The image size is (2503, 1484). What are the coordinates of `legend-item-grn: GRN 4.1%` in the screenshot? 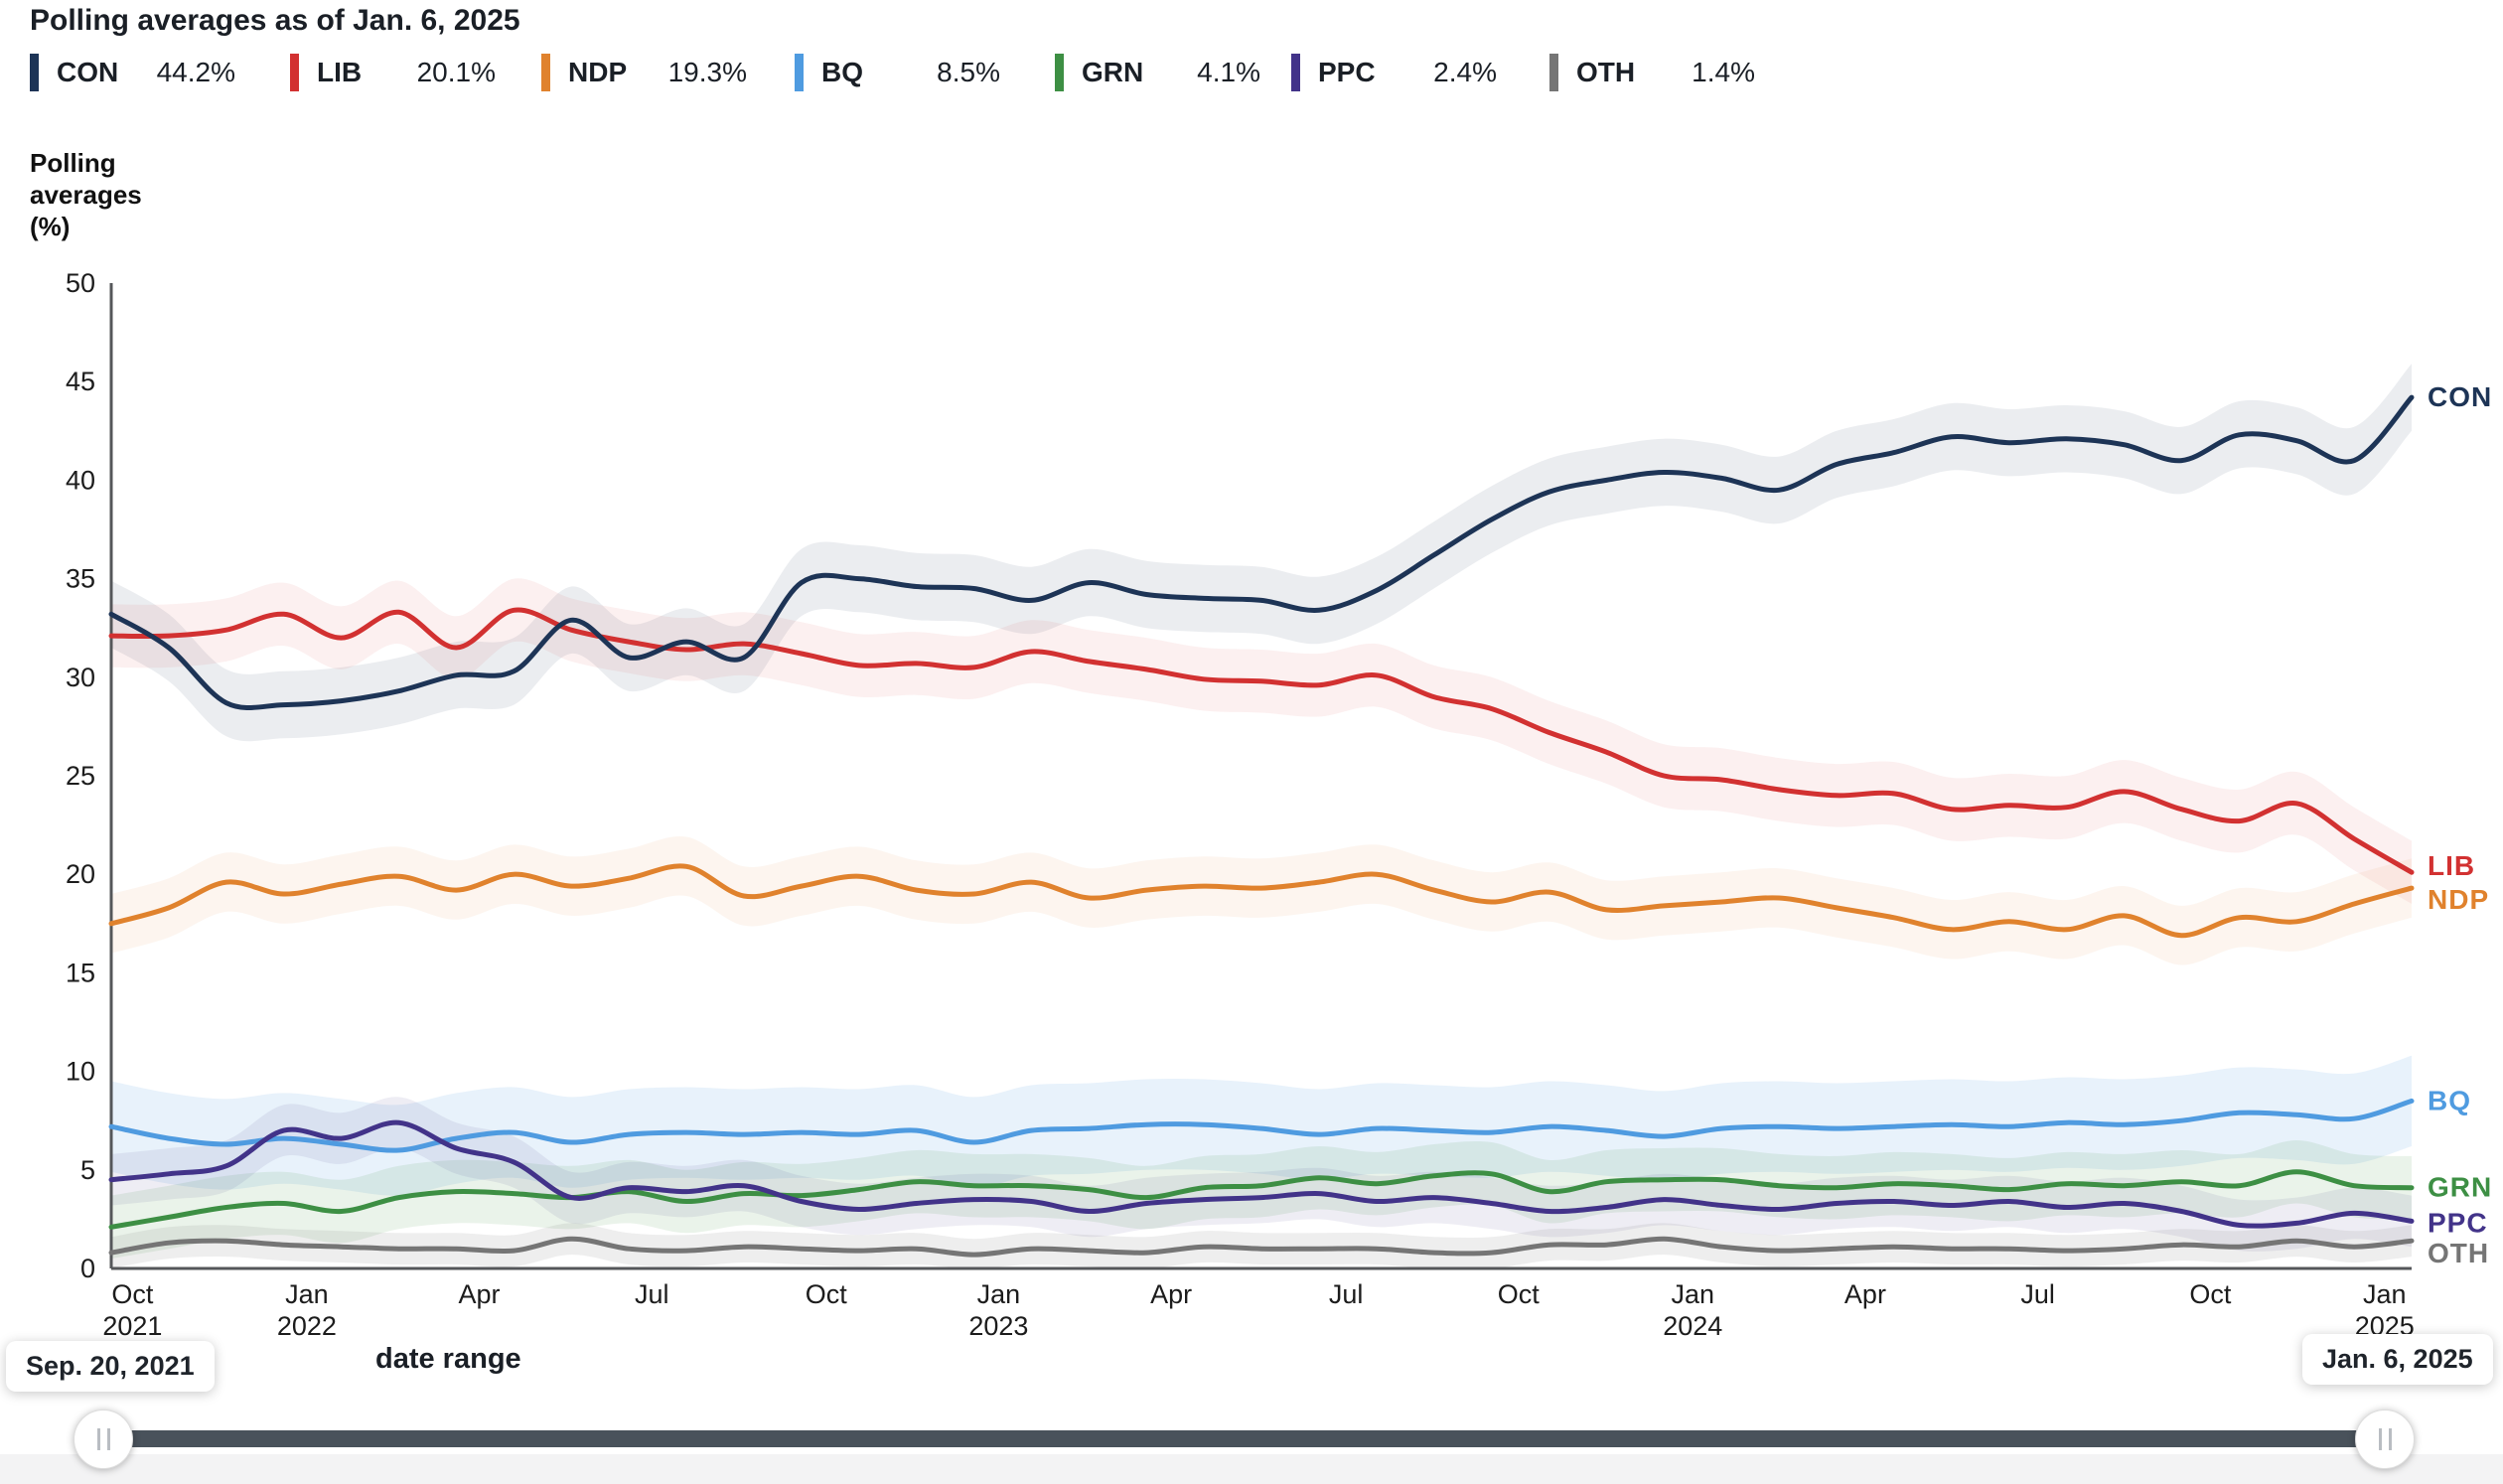 It's located at (1157, 72).